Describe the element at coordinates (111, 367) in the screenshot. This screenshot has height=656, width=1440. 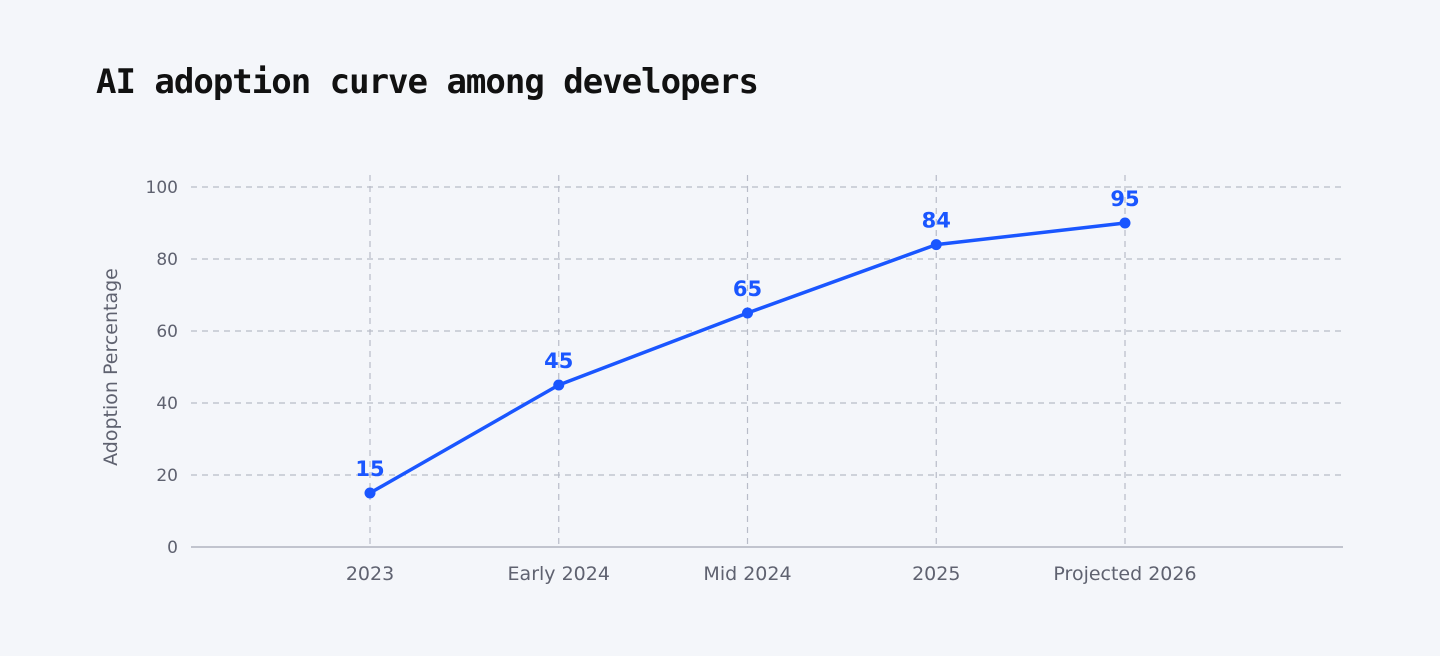
I see `y-axis-label: Adoption Percentage` at that location.